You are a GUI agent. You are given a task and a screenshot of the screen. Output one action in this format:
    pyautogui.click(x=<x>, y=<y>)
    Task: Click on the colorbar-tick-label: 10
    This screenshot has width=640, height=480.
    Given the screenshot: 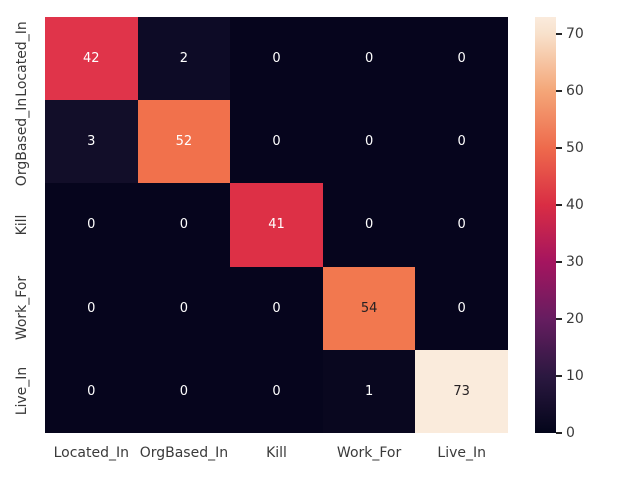 What is the action you would take?
    pyautogui.click(x=575, y=376)
    